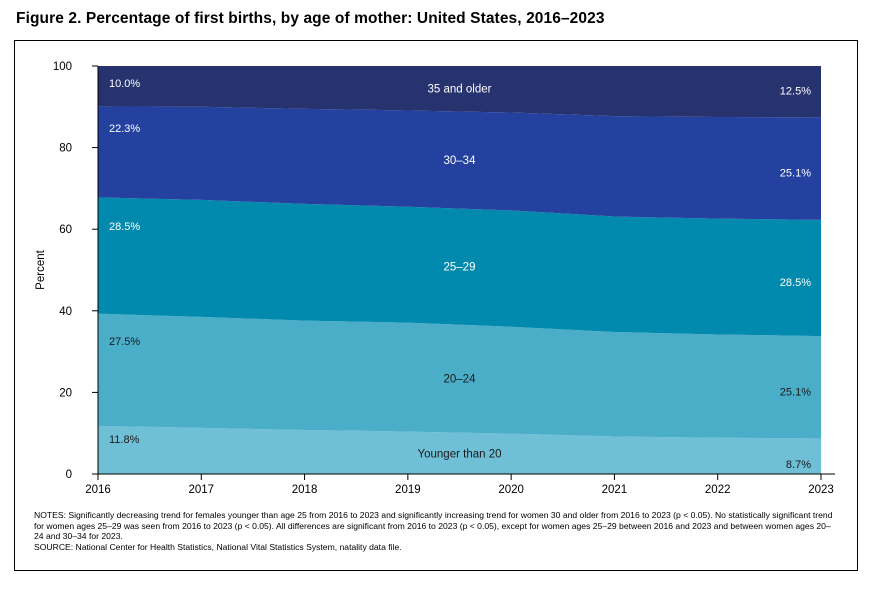  I want to click on y-tick-label: 100, so click(62, 67).